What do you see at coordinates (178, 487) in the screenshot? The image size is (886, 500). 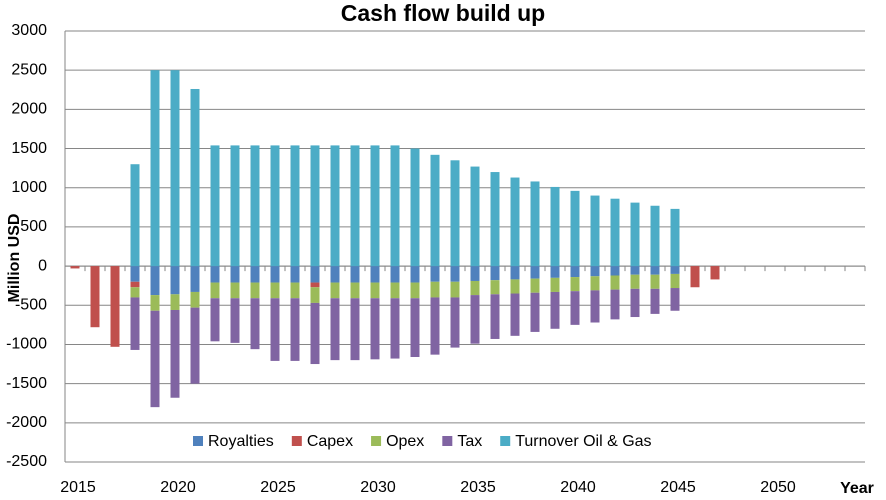 I see `x-tick-label: 2020` at bounding box center [178, 487].